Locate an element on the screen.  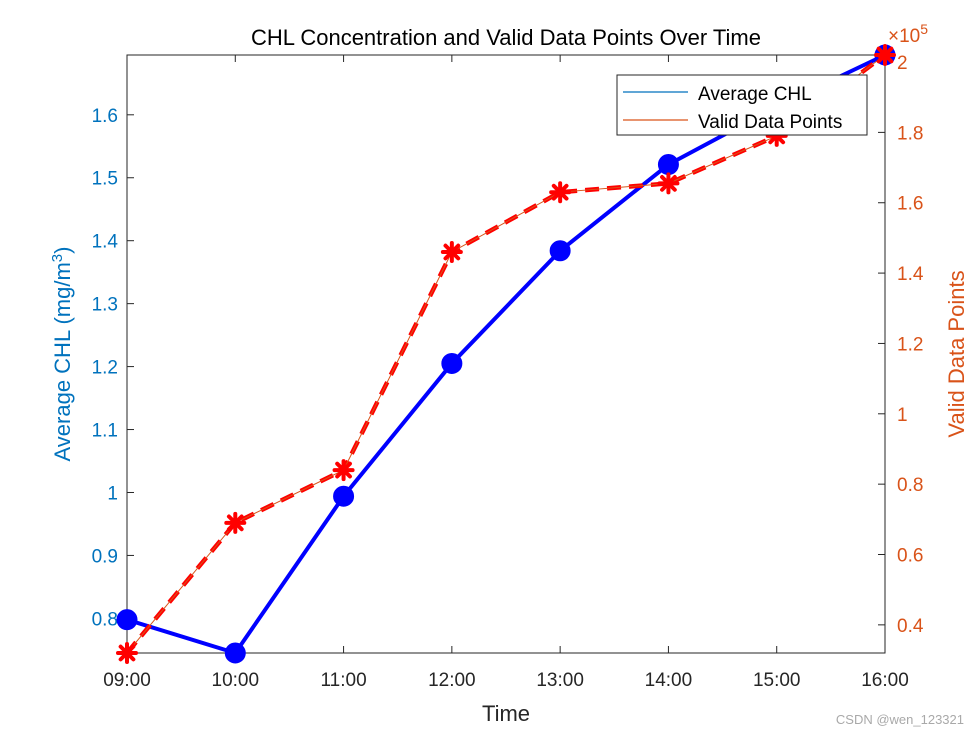
x-axis-tick-label: 11:00 is located at coordinates (344, 680).